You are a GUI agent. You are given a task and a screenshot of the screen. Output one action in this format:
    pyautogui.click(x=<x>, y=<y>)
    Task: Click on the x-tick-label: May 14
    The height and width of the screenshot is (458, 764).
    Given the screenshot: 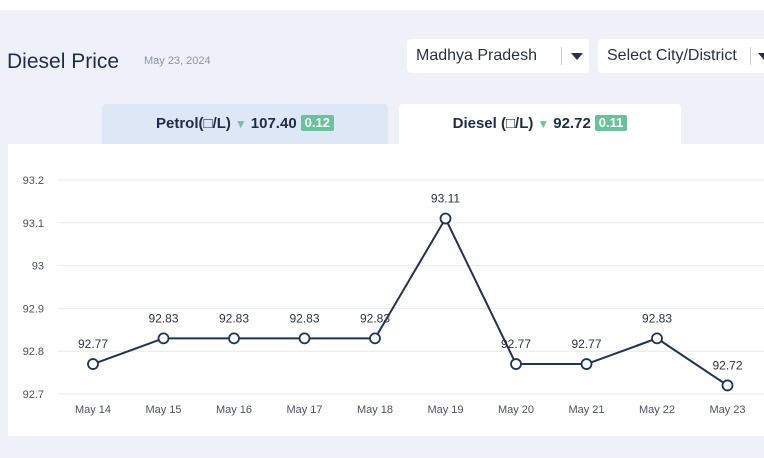 What is the action you would take?
    pyautogui.click(x=93, y=410)
    